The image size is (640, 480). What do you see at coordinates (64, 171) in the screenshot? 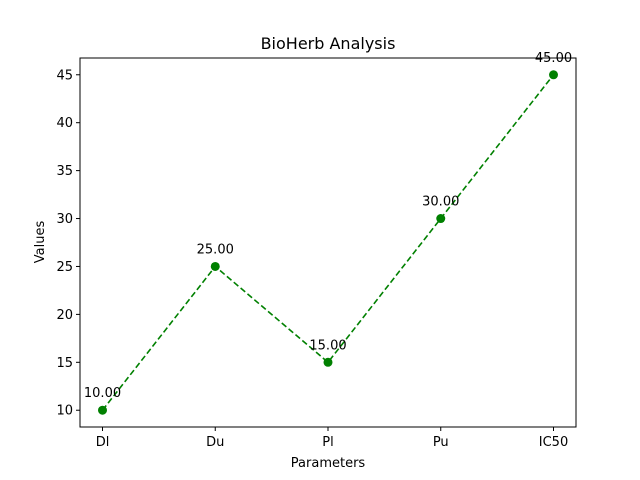
I see `y-tick-label: 35` at bounding box center [64, 171].